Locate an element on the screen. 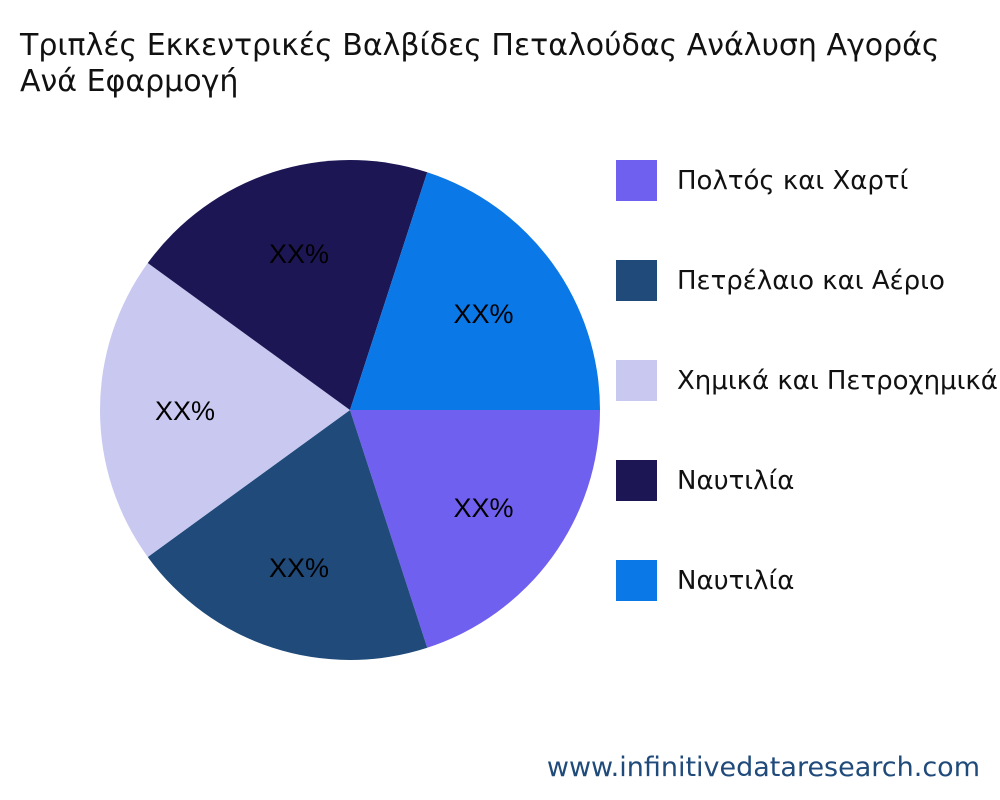 The image size is (1000, 800). legend-label: Πολτός και Χαρτί is located at coordinates (793, 180).